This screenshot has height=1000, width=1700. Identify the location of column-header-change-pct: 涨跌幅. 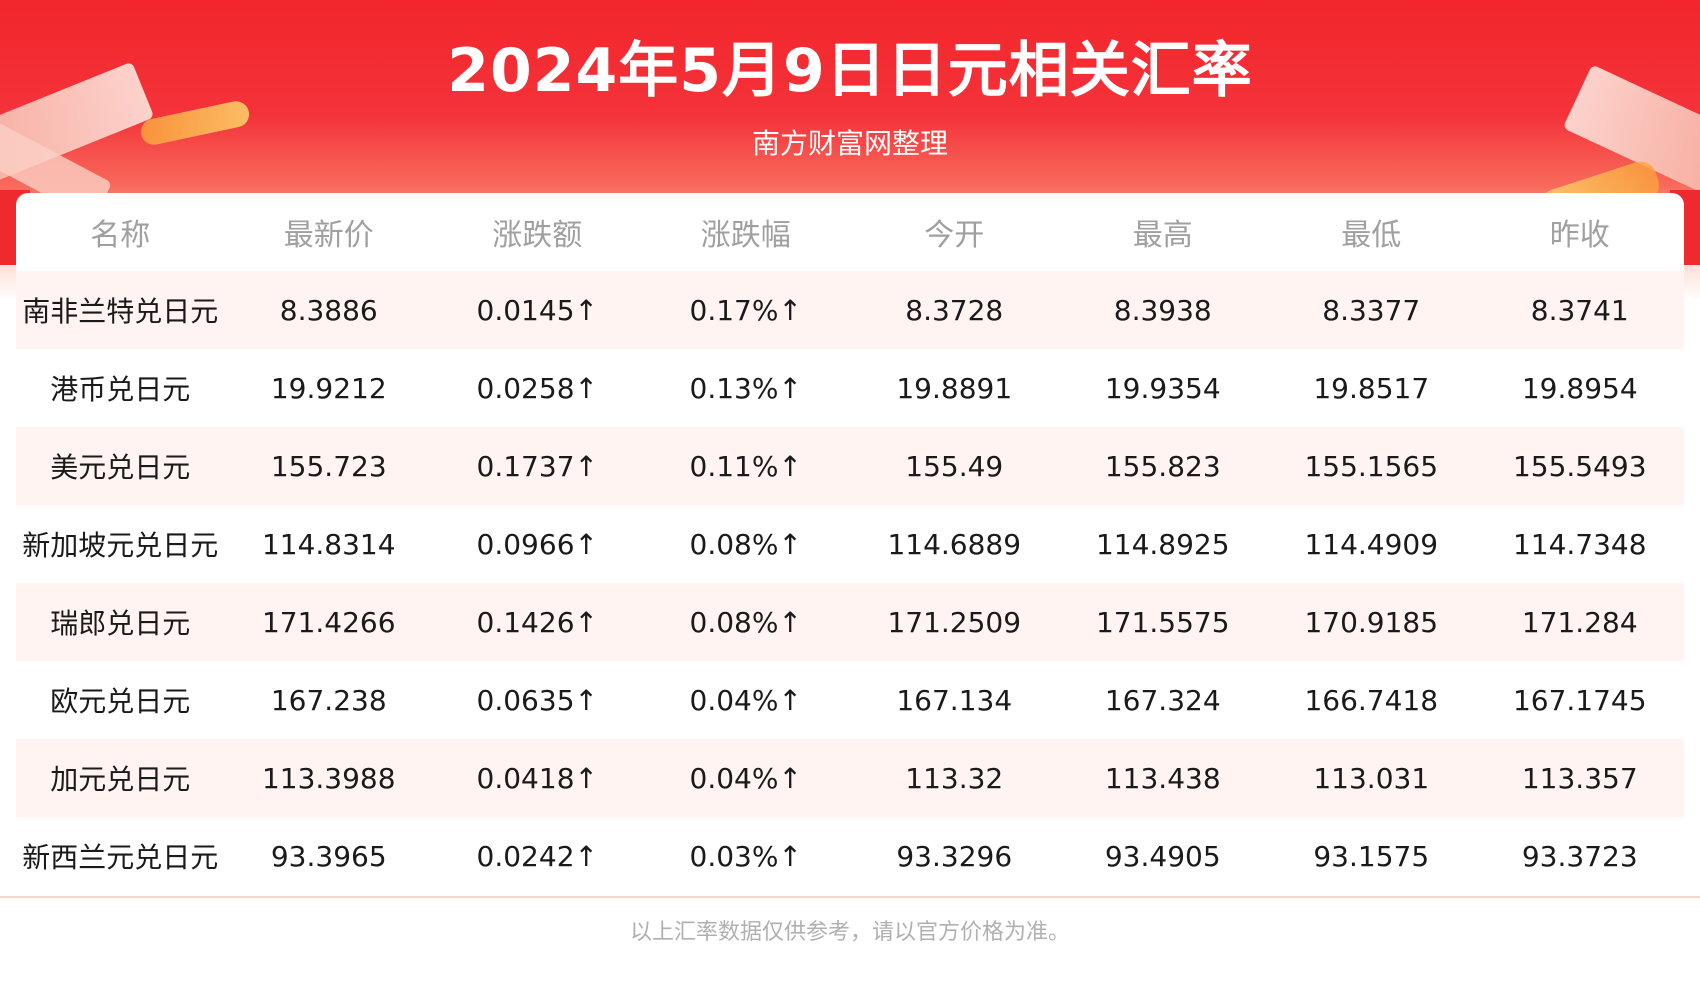
(745, 235).